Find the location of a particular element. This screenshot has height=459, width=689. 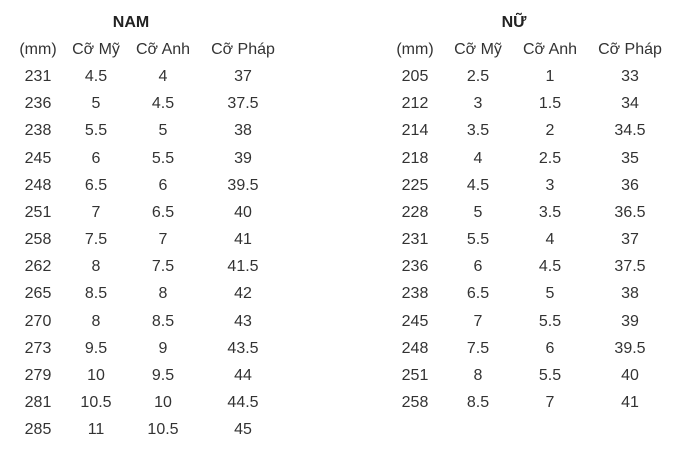

table-row: 248 6.5 6 39.5 is located at coordinates (150, 185).